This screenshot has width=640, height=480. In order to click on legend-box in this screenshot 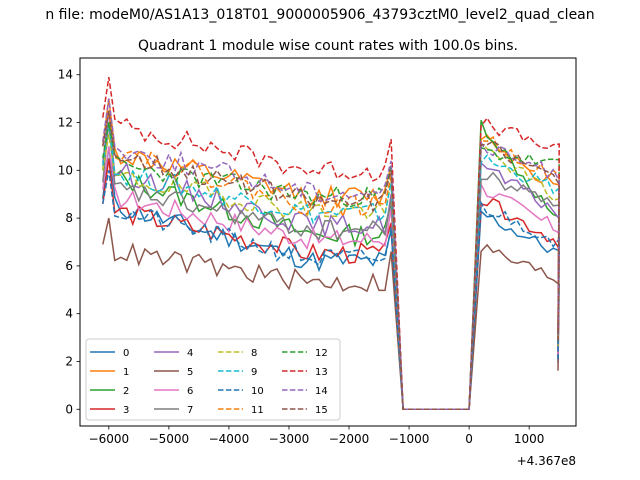, I will do `click(213, 379)`.